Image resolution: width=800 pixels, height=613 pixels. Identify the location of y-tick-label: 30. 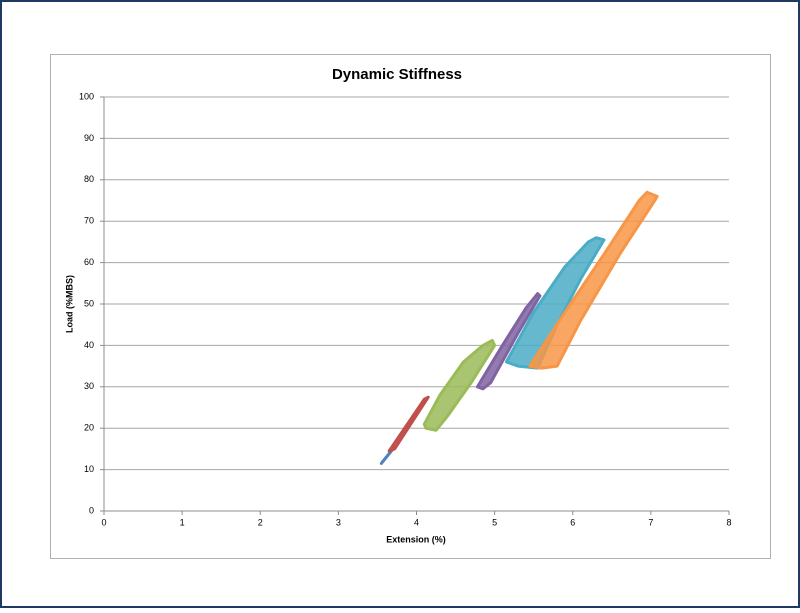
(89, 386).